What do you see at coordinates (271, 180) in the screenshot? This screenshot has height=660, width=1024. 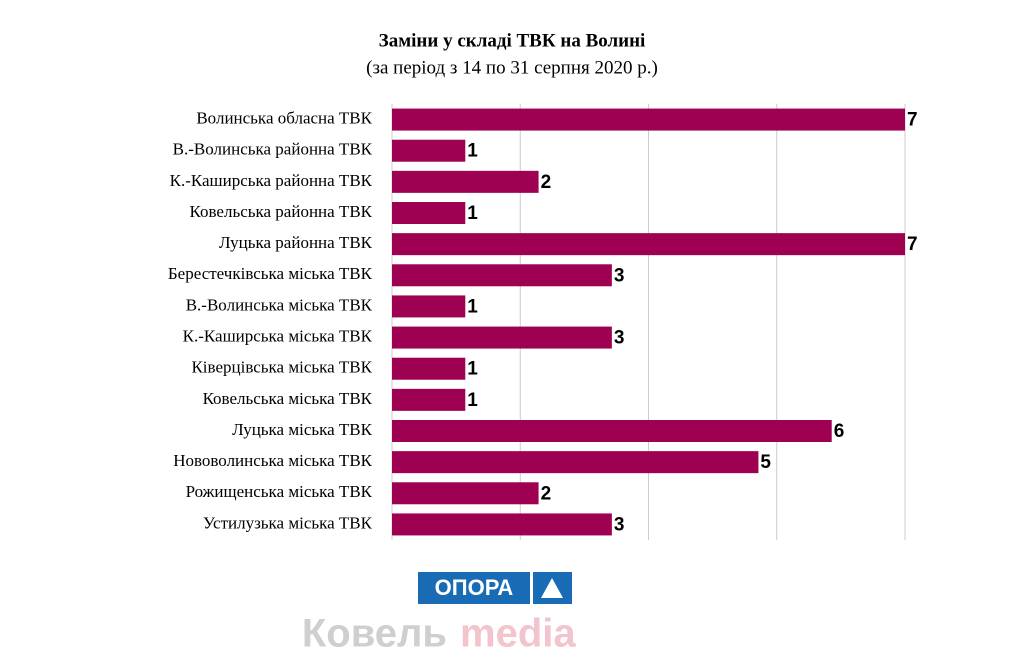 I see `y-tick-label: К.-Каширська районна ТВК` at bounding box center [271, 180].